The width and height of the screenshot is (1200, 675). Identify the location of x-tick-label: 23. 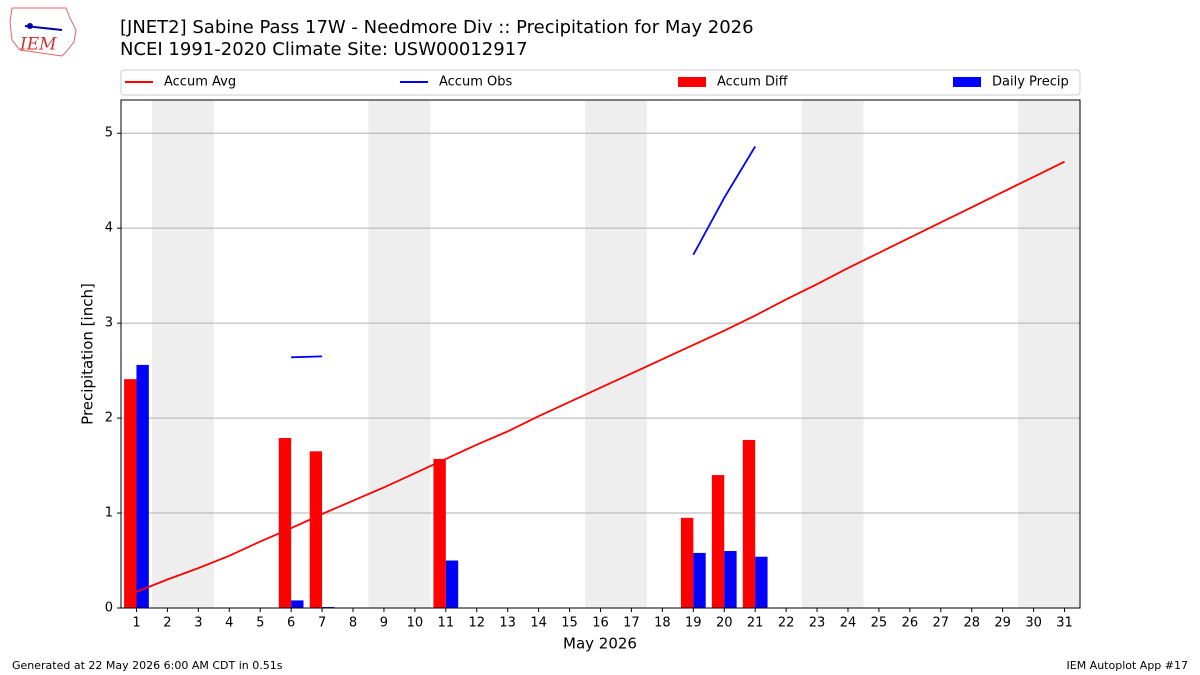
(817, 623).